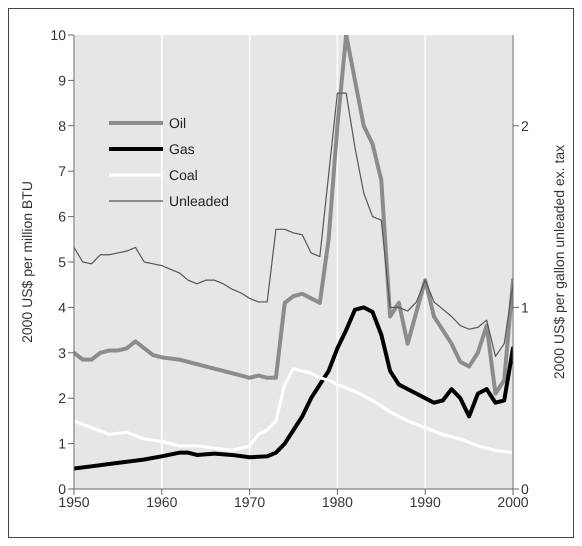 The image size is (582, 546). Describe the element at coordinates (62, 444) in the screenshot. I see `y-tick-label: 1` at that location.